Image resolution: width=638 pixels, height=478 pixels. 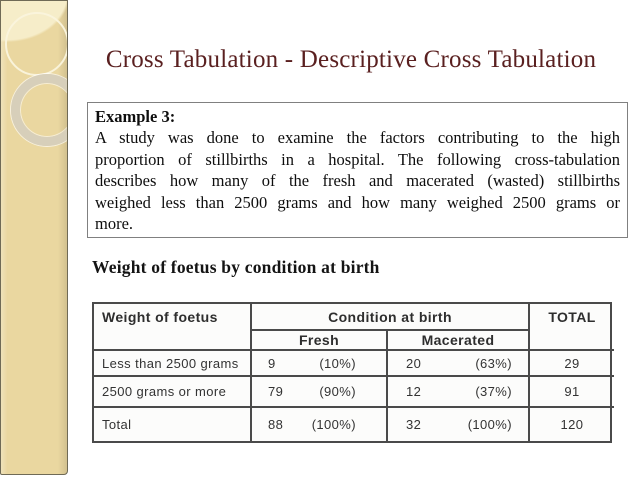 I want to click on cell-percent: (63%), so click(x=493, y=363).